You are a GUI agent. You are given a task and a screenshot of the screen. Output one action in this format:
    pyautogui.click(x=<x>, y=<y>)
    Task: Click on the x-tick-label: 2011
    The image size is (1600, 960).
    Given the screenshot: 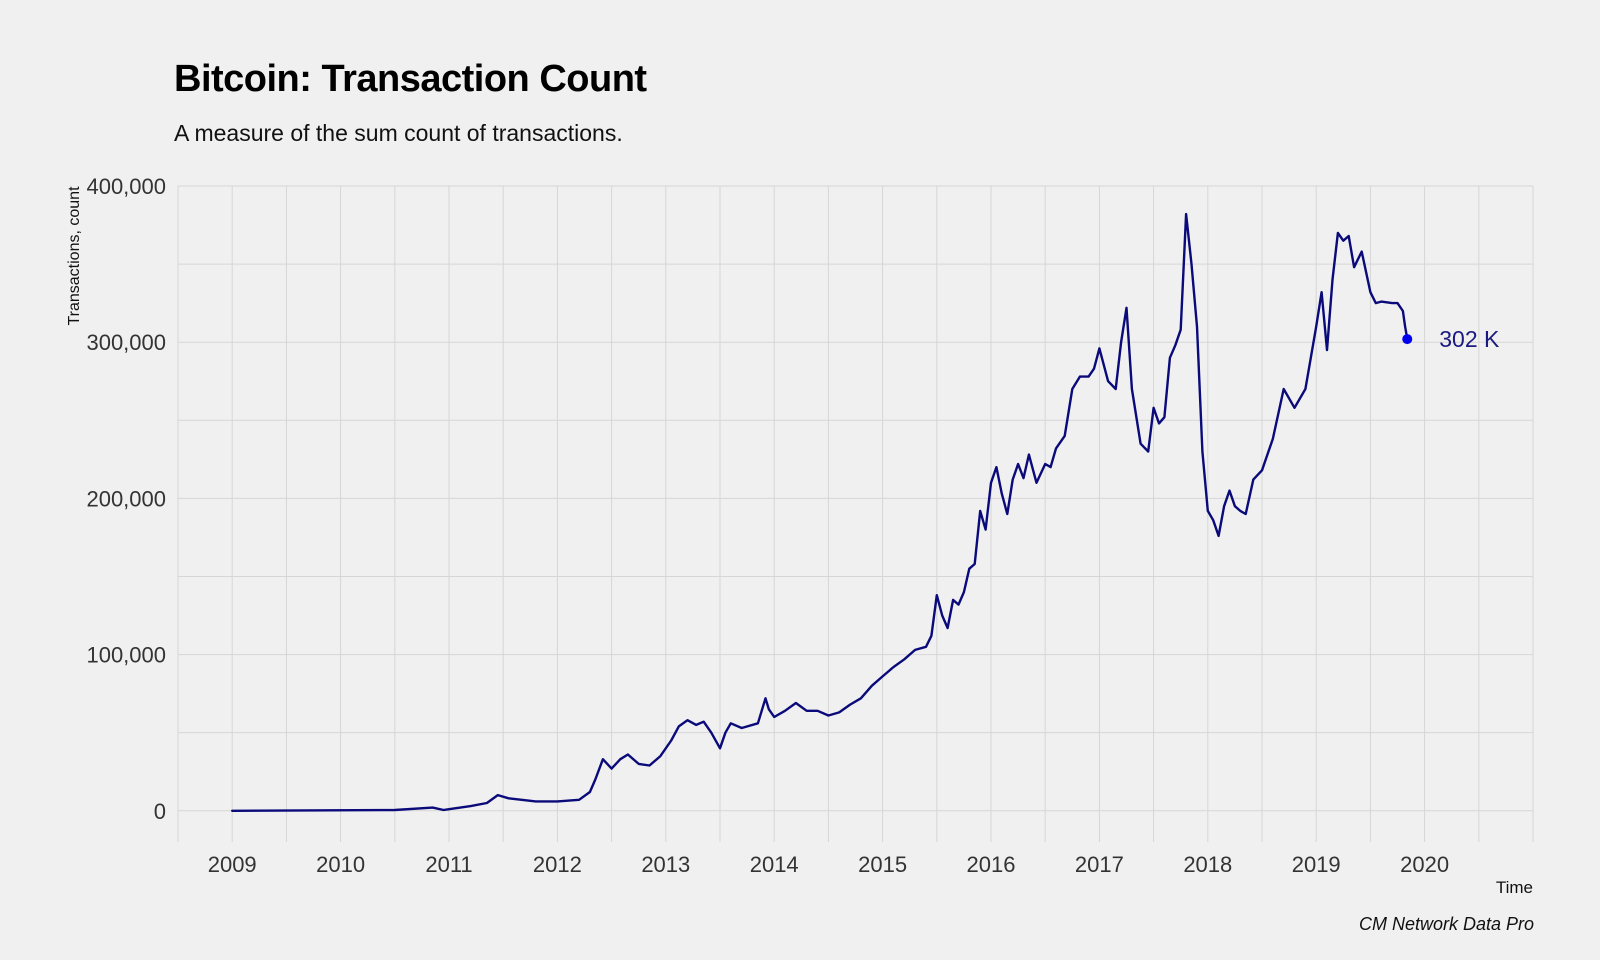 What is the action you would take?
    pyautogui.click(x=448, y=864)
    